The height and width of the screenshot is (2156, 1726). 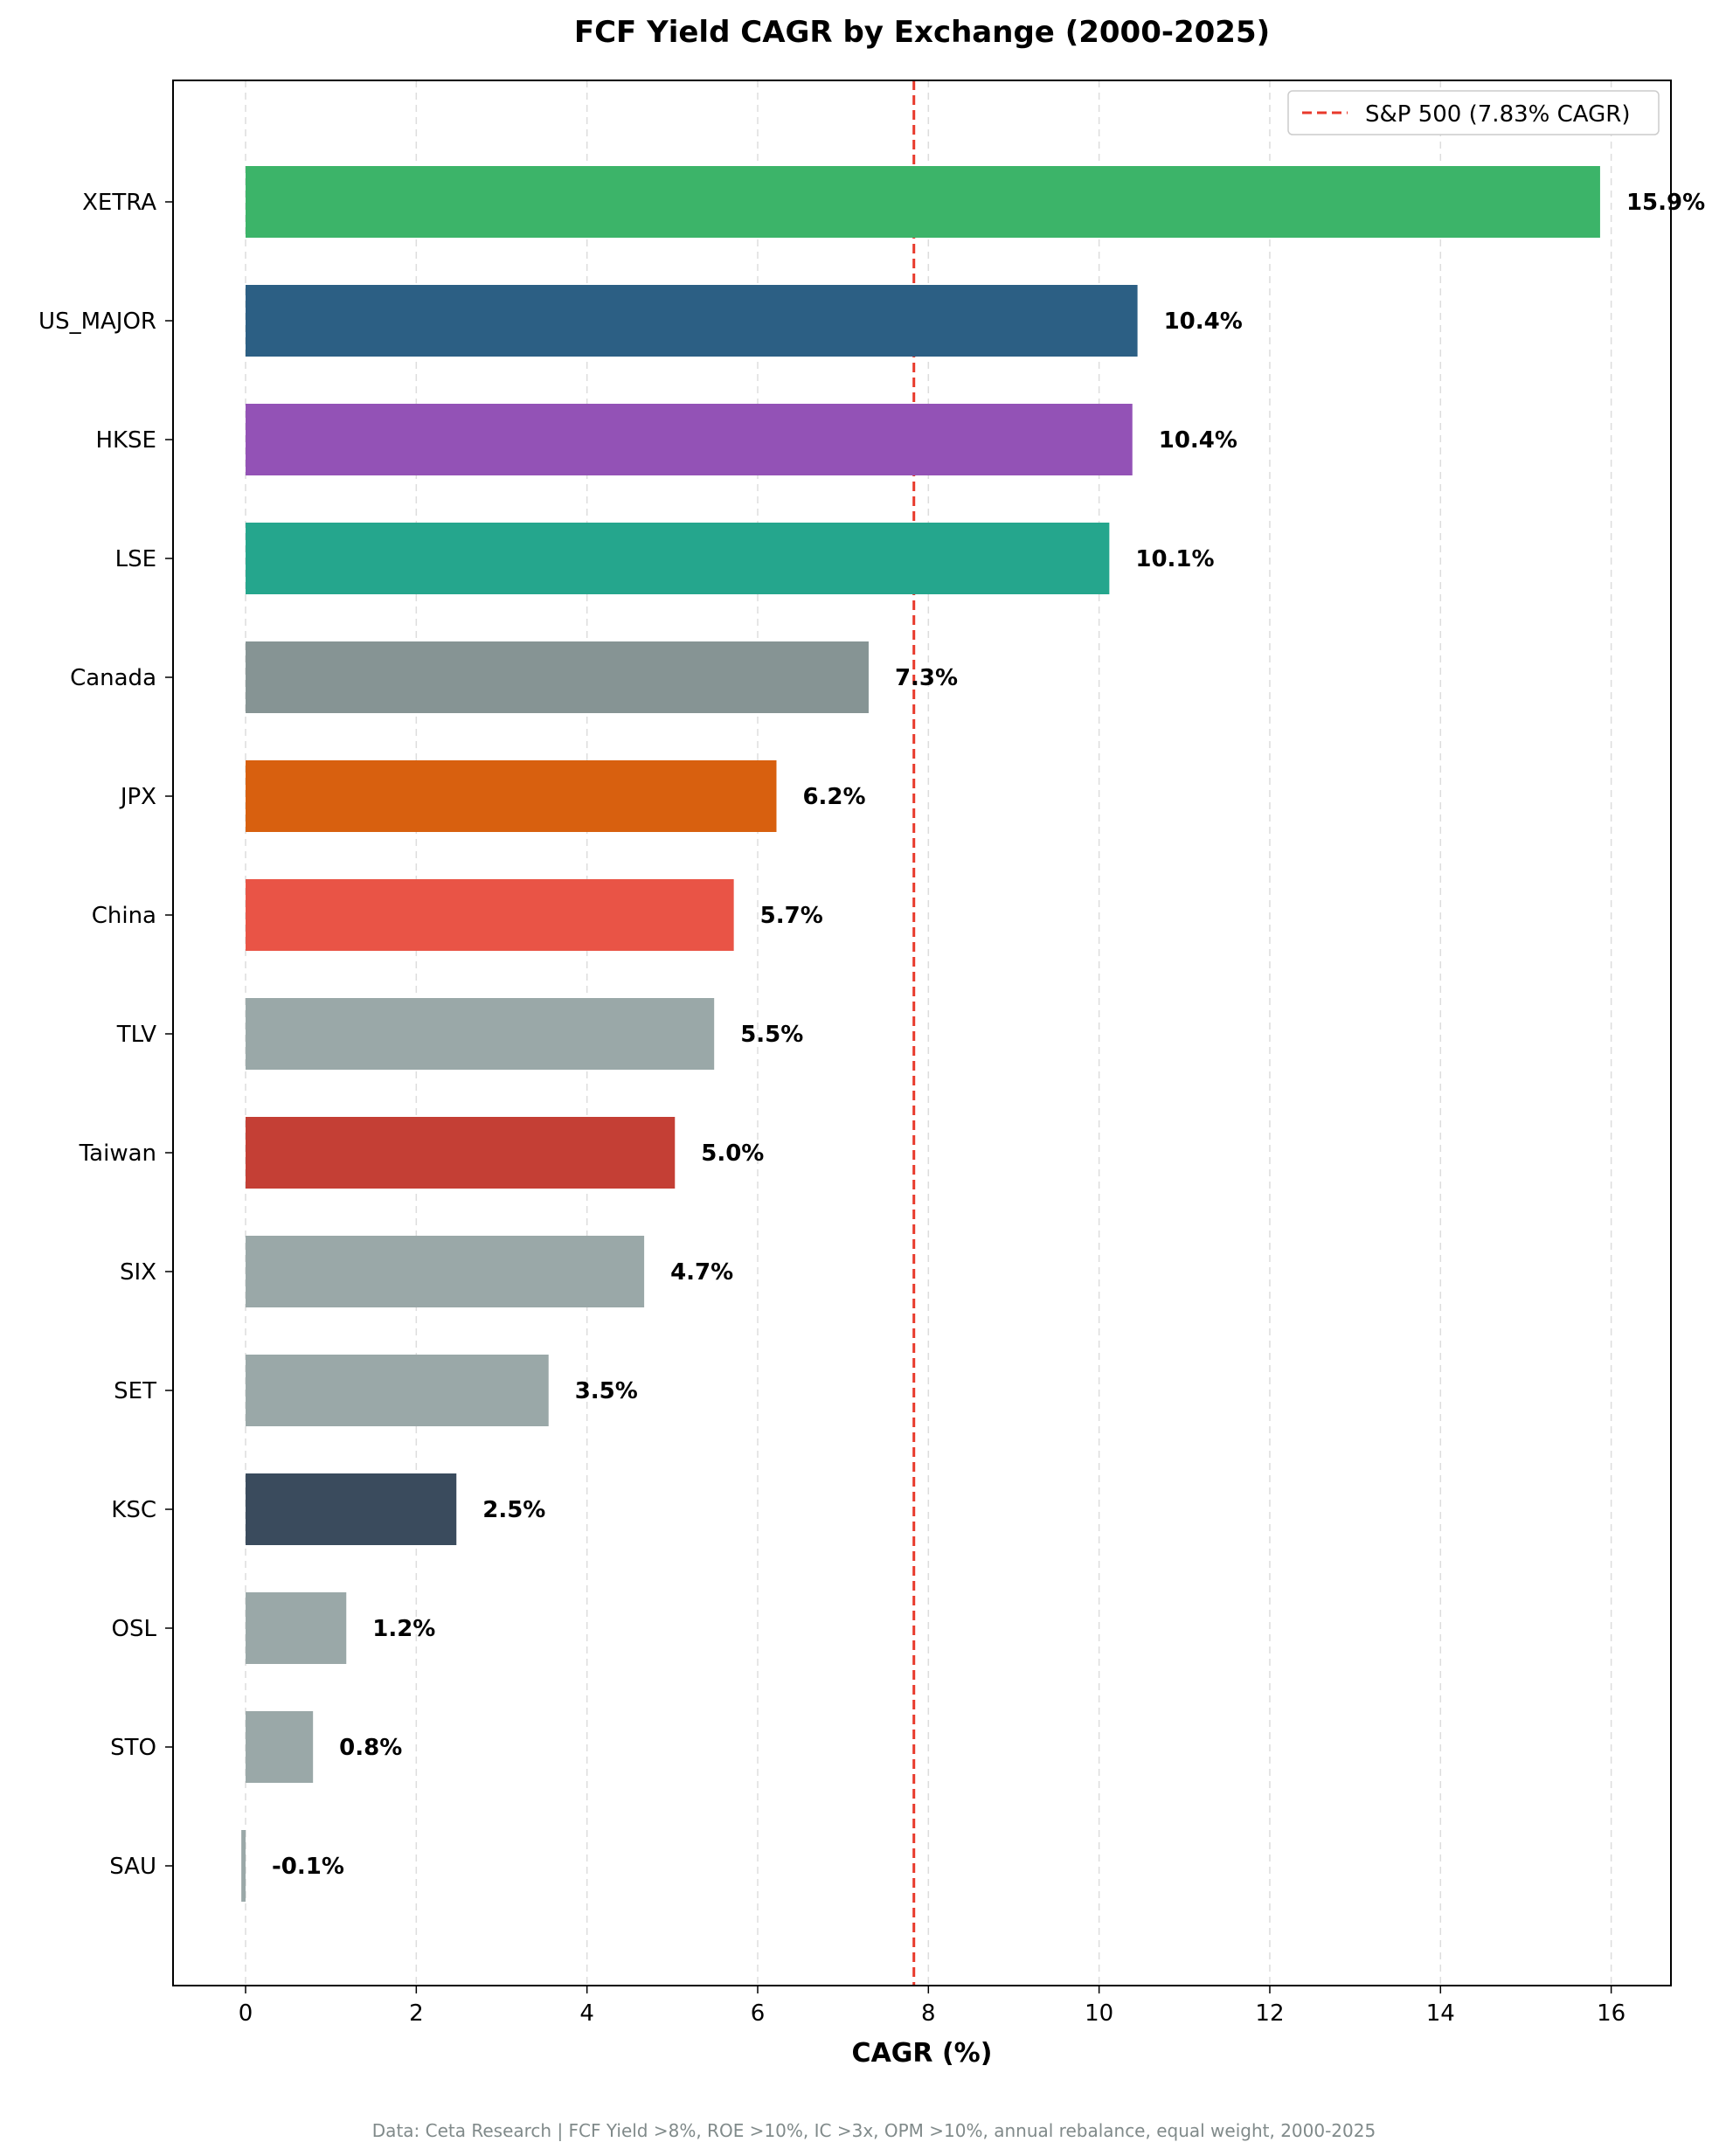 I want to click on x-axis: 0 2 4 6 8 10 12 14 16, so click(x=932, y=2006).